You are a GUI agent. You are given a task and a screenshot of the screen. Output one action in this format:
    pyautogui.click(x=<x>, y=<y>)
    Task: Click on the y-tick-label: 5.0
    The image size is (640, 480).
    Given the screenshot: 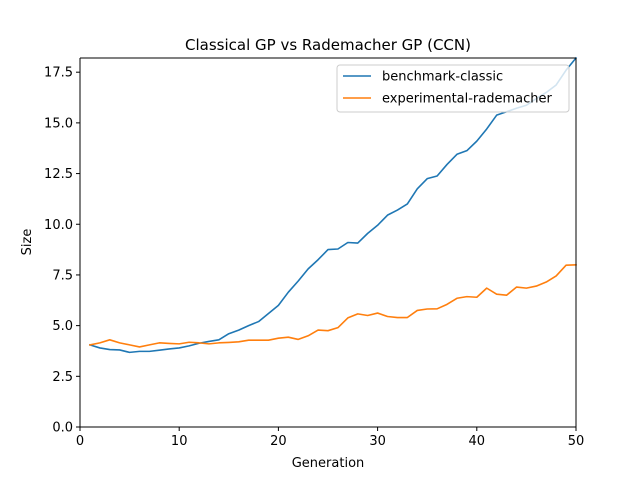 What is the action you would take?
    pyautogui.click(x=62, y=326)
    